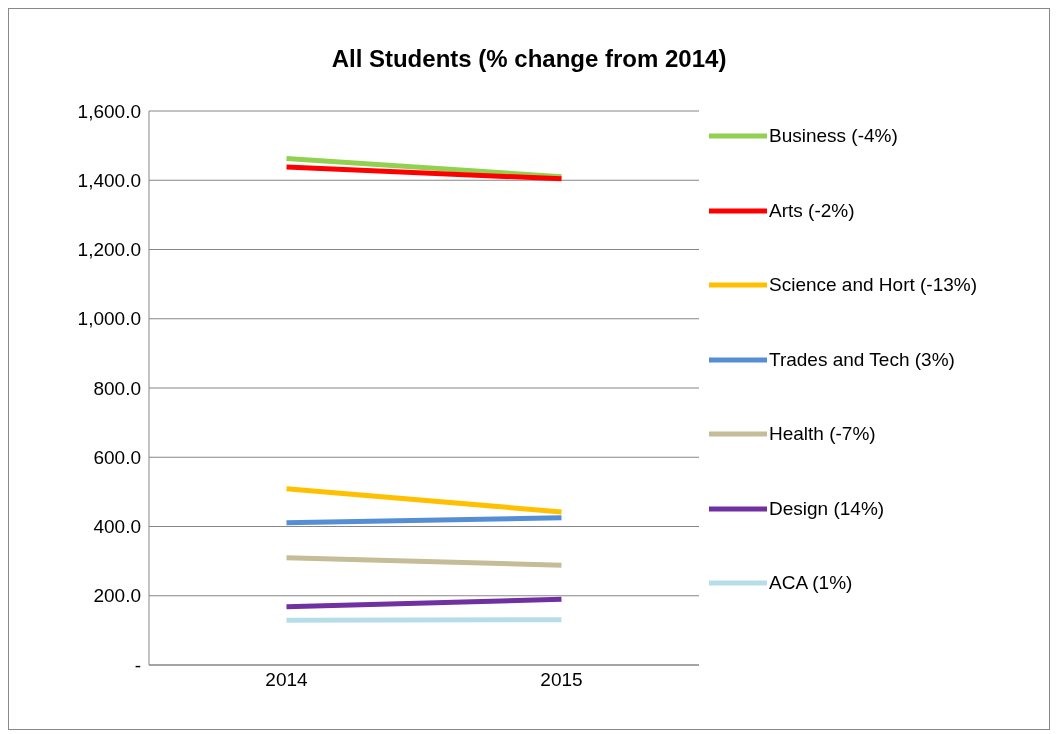 The width and height of the screenshot is (1062, 734). Describe the element at coordinates (117, 527) in the screenshot. I see `y-tick-label: 400.0` at that location.